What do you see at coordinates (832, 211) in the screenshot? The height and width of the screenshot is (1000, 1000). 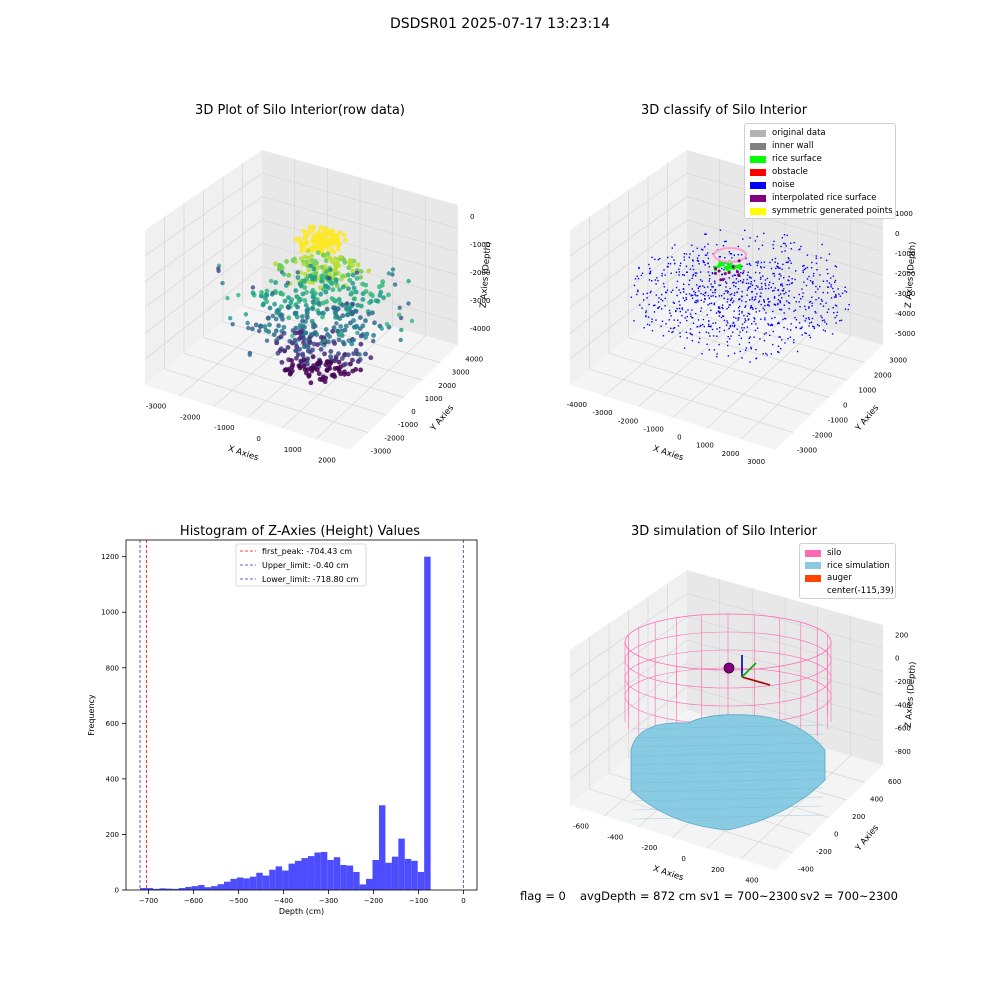 I see `legend-label: symmetric generated points` at bounding box center [832, 211].